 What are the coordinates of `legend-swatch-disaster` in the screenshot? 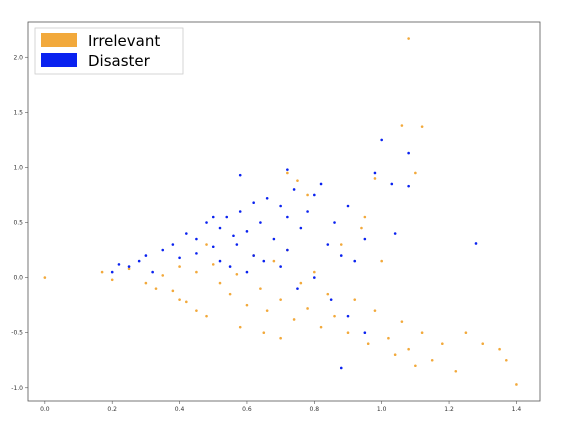 It's located at (59, 60).